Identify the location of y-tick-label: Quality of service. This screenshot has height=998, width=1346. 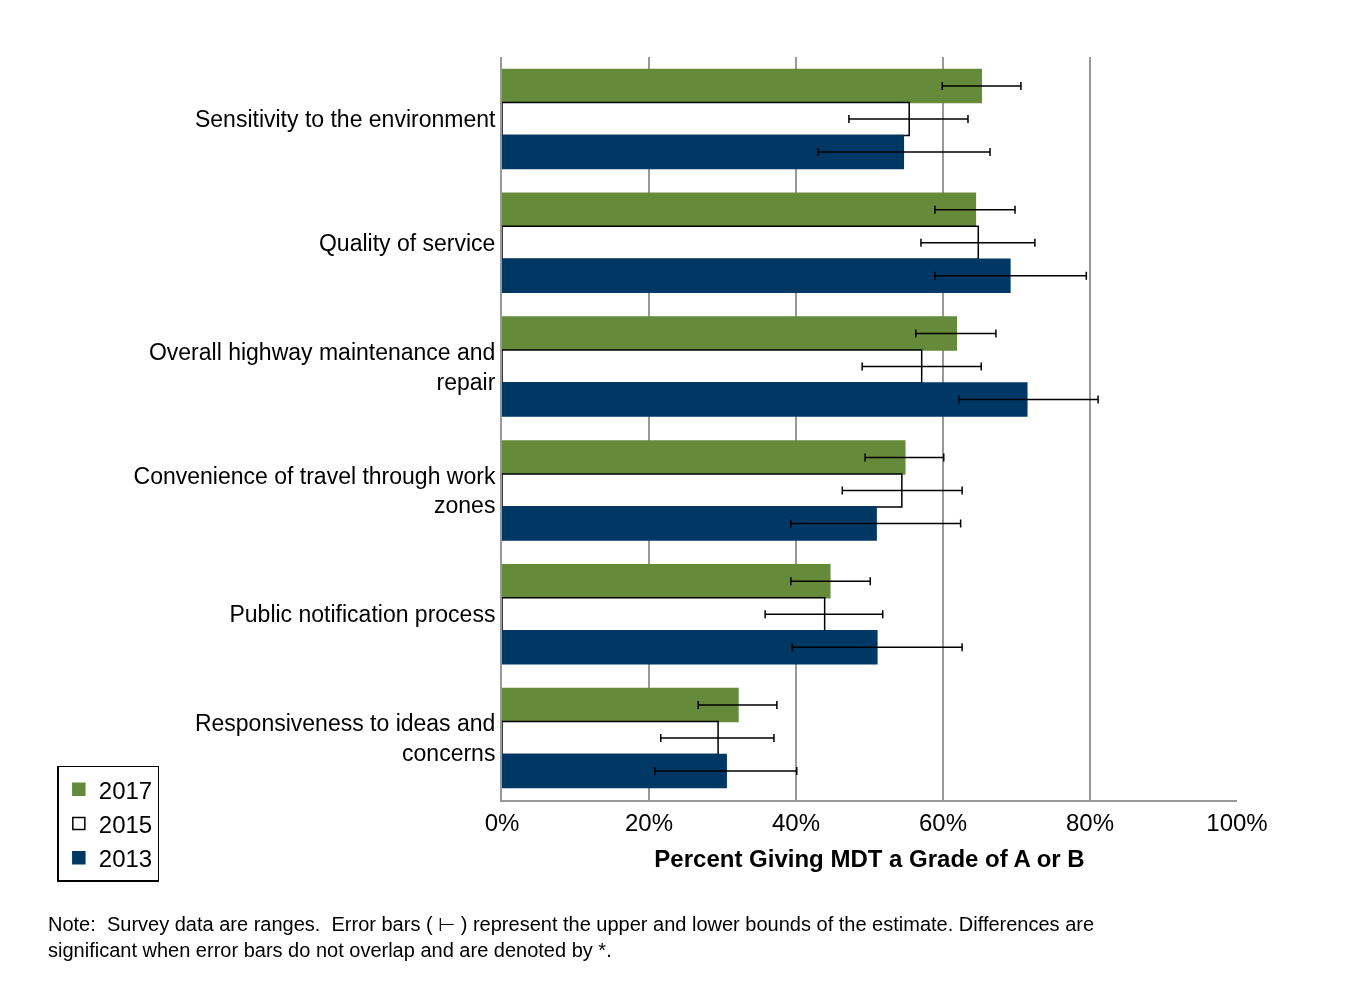
(407, 242).